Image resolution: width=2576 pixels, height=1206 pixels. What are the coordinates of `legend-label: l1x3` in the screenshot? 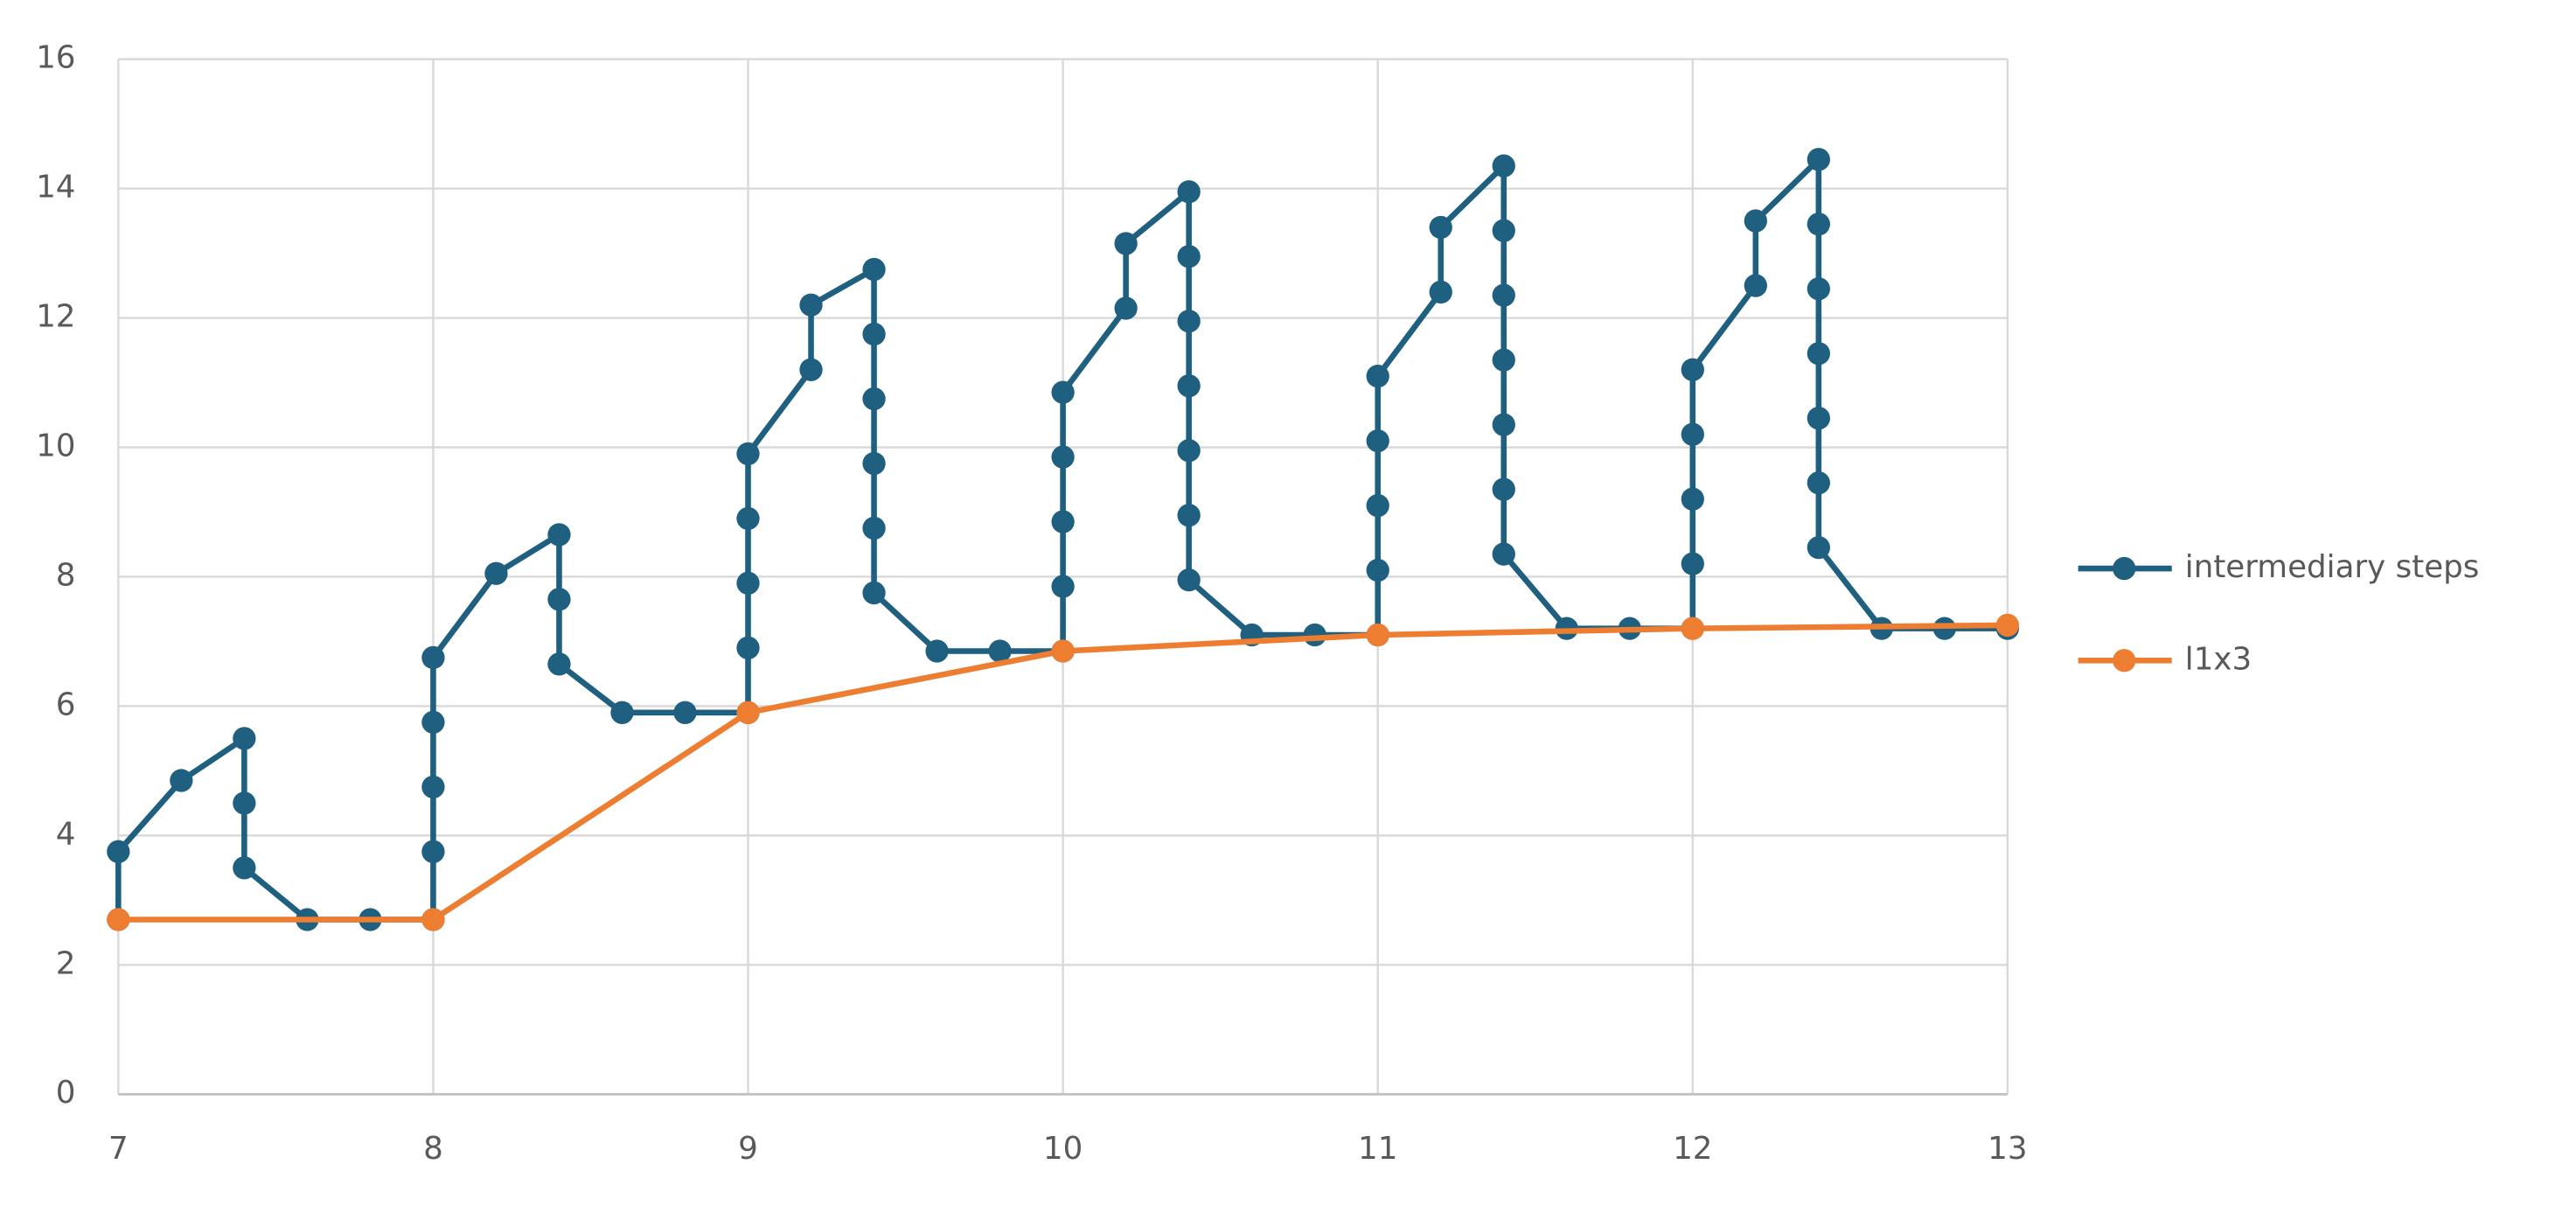 It's located at (2218, 659).